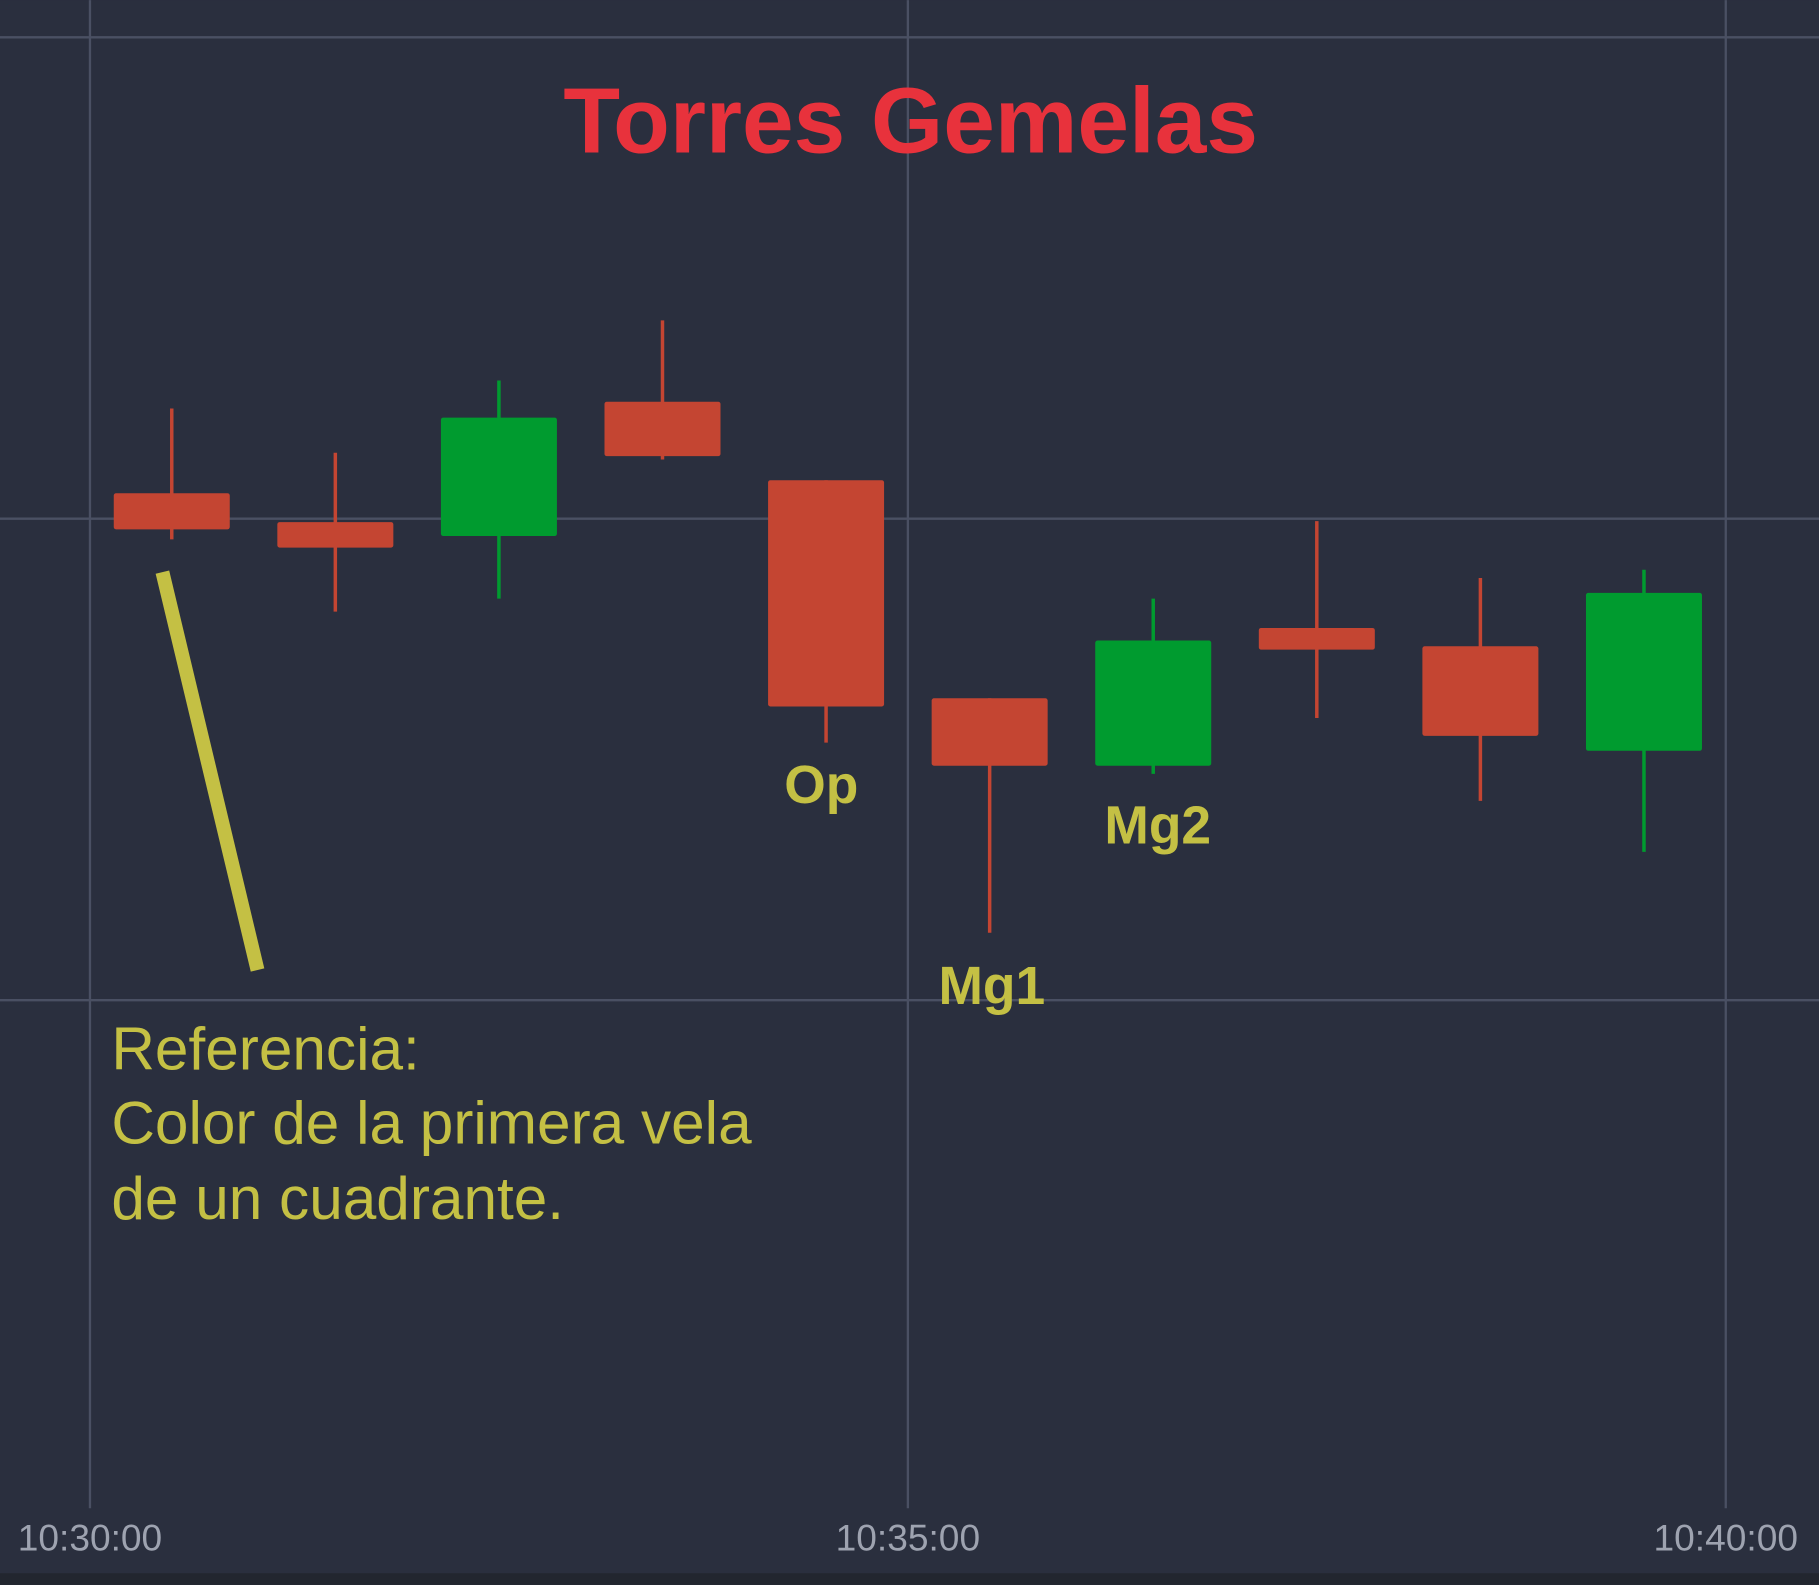 The height and width of the screenshot is (1585, 1819). I want to click on note-line: Color de la primera vela, so click(431, 1123).